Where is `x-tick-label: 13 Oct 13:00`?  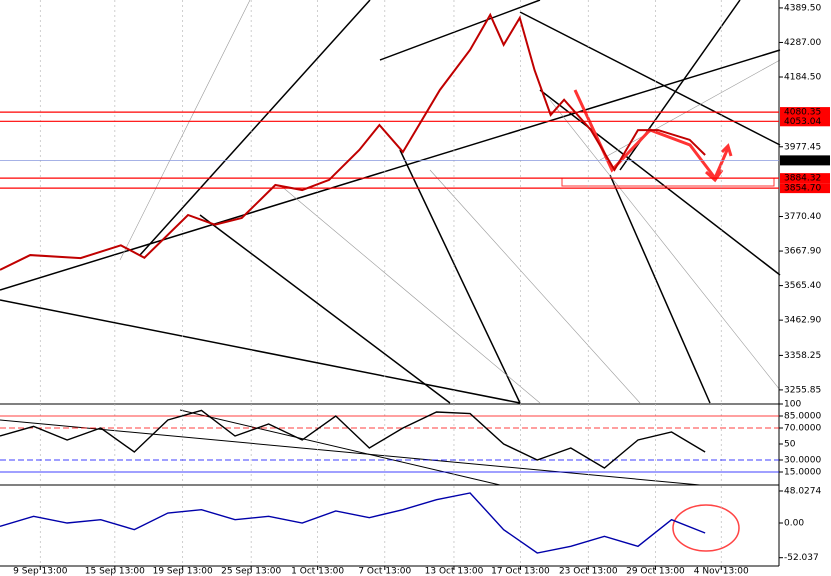
x-tick-label: 13 Oct 13:00 is located at coordinates (454, 571).